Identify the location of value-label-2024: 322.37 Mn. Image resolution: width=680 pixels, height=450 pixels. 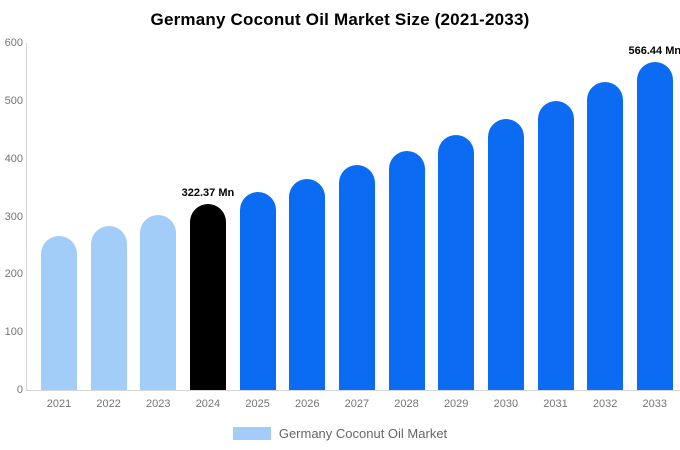
(208, 192).